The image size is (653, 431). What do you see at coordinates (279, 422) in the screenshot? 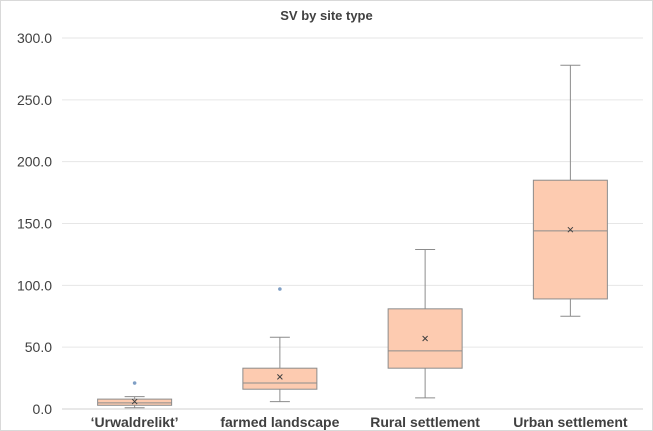
I see `category-label: farmed landscape` at bounding box center [279, 422].